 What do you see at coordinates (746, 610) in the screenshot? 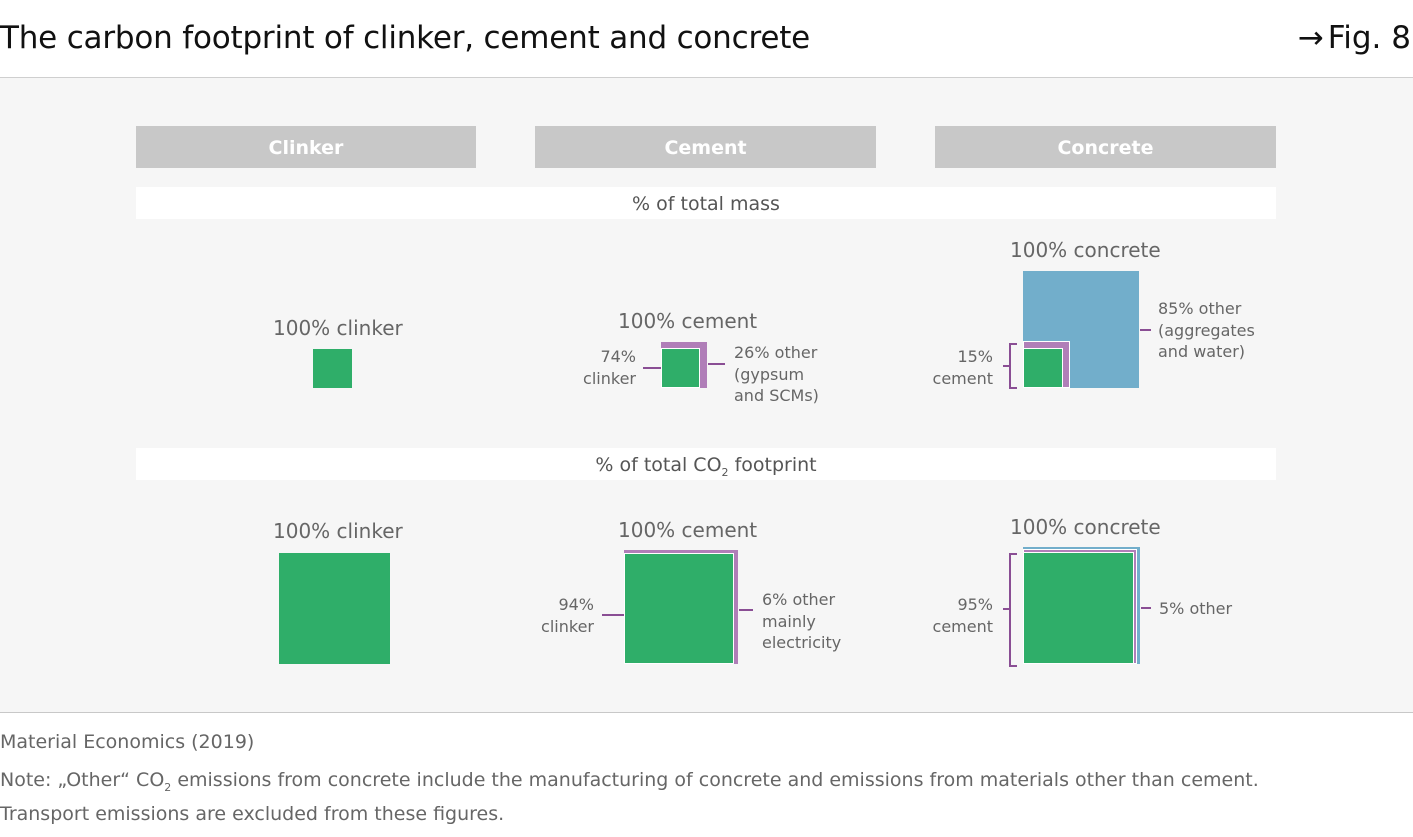
I see `co2-cement-right-tick` at bounding box center [746, 610].